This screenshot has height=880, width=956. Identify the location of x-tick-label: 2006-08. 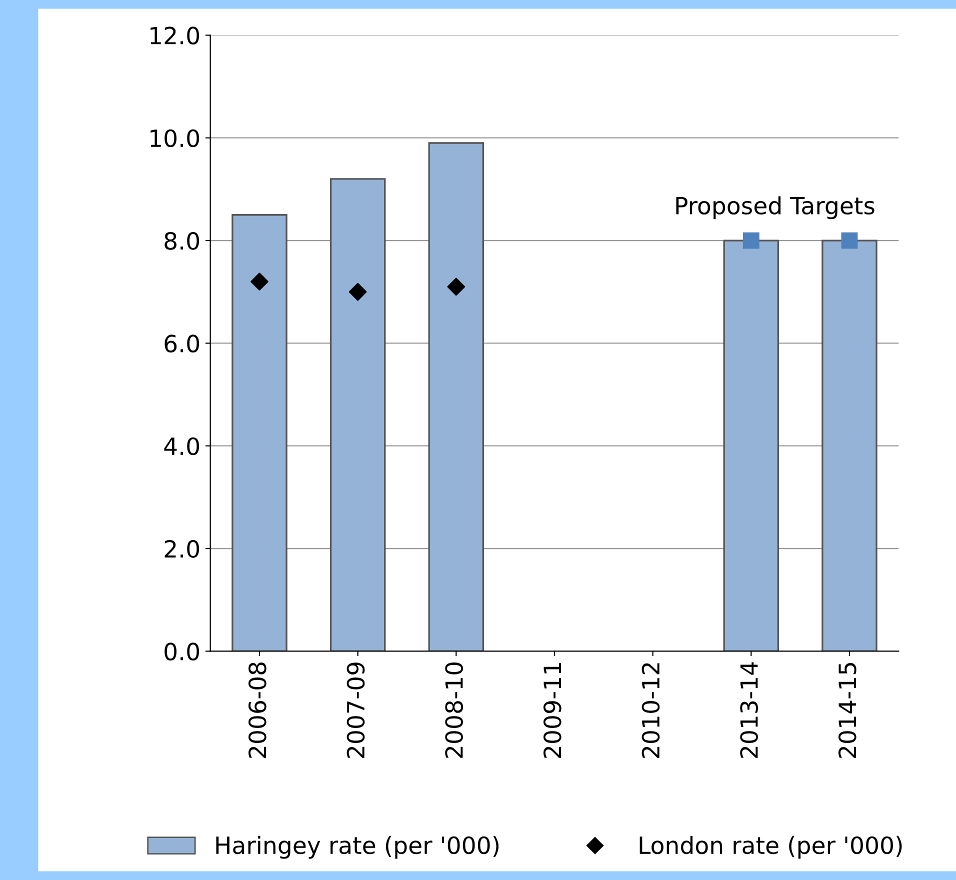
(257, 710).